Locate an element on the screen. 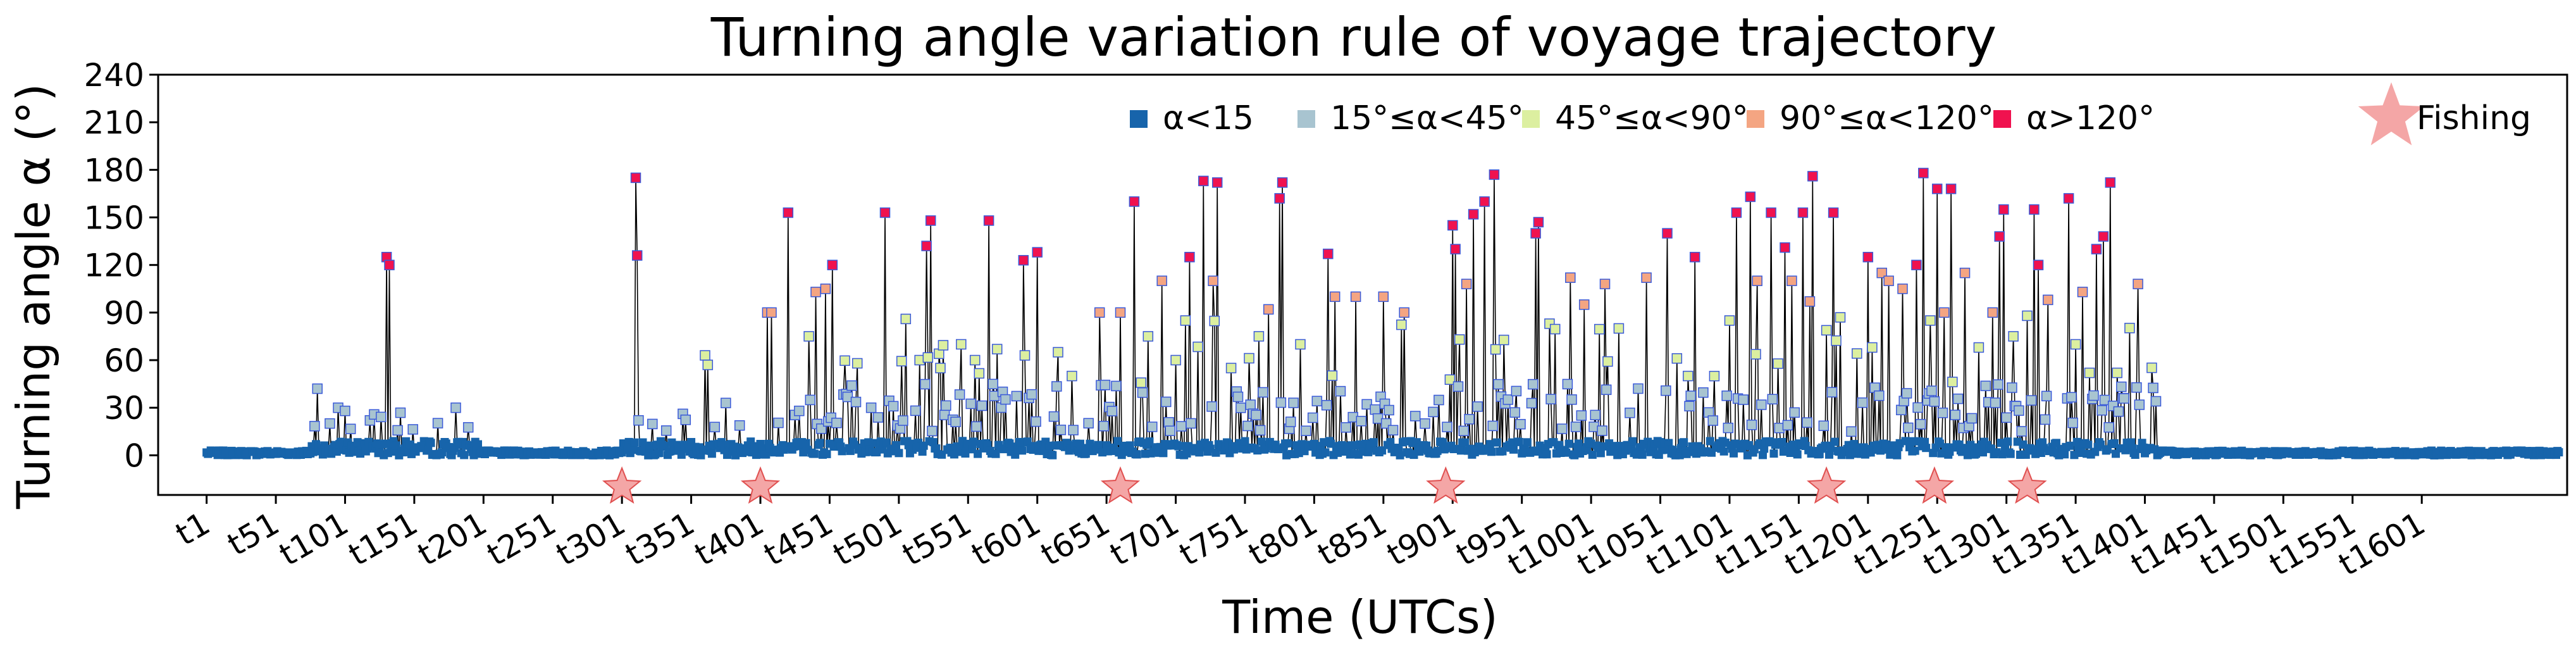 The height and width of the screenshot is (669, 2576). y-tick-label: 210 is located at coordinates (114, 122).